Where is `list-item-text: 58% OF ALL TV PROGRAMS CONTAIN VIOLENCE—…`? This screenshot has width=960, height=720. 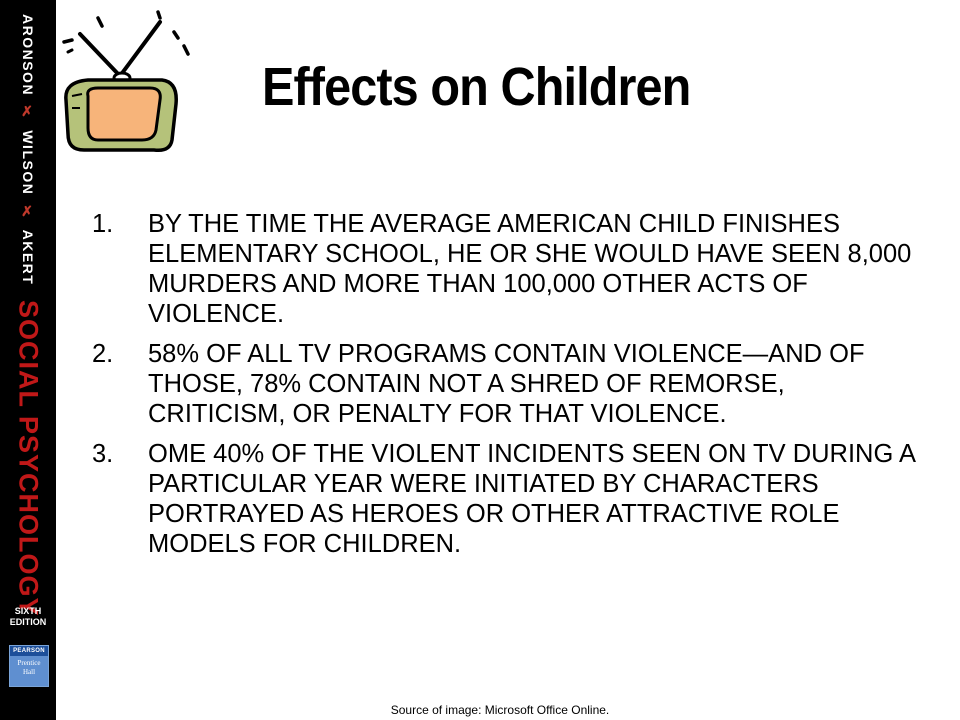
list-item-text: 58% OF ALL TV PROGRAMS CONTAIN VIOLENCE—… is located at coordinates (506, 384).